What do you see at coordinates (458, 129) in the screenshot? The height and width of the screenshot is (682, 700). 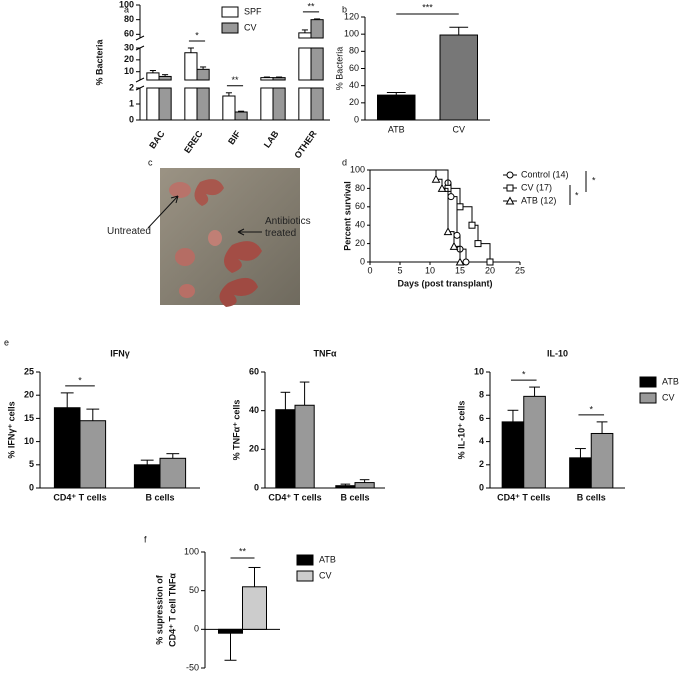 I see `x-tick-label: CV` at bounding box center [458, 129].